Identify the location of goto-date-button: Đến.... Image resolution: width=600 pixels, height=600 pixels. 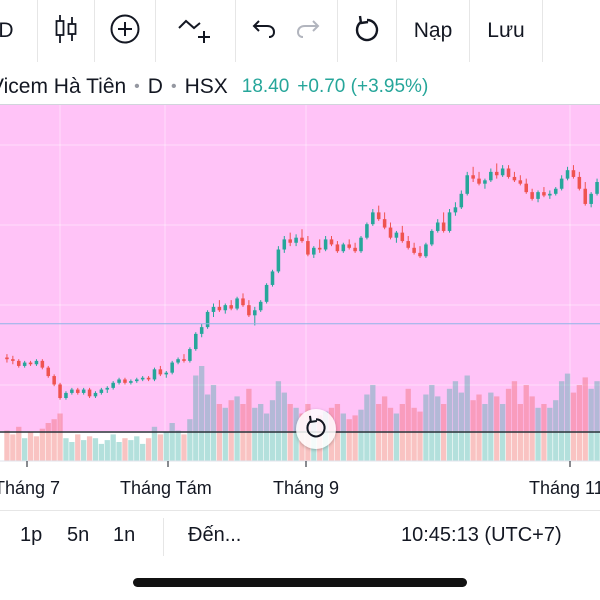
(215, 535).